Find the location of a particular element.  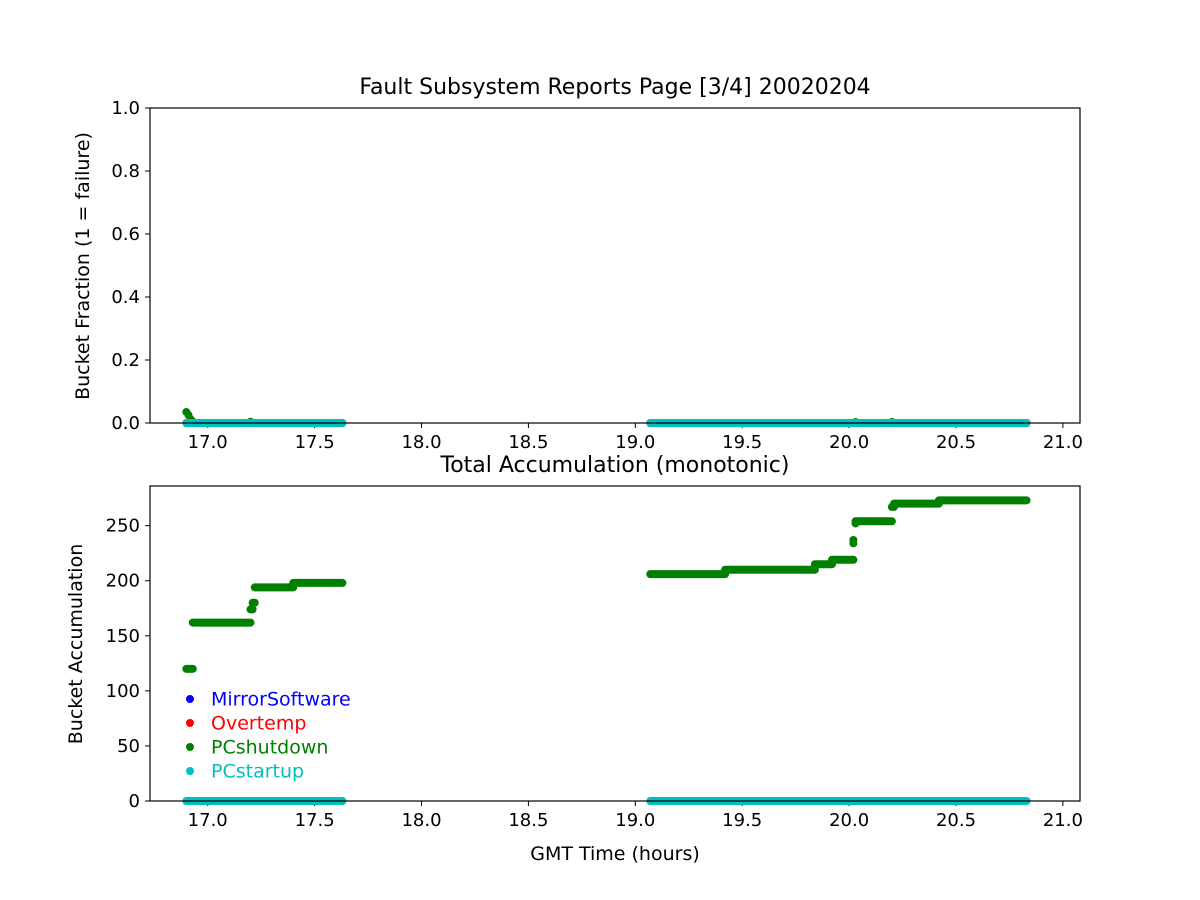

accumulation-x-tick-label: 20.0 is located at coordinates (849, 820).